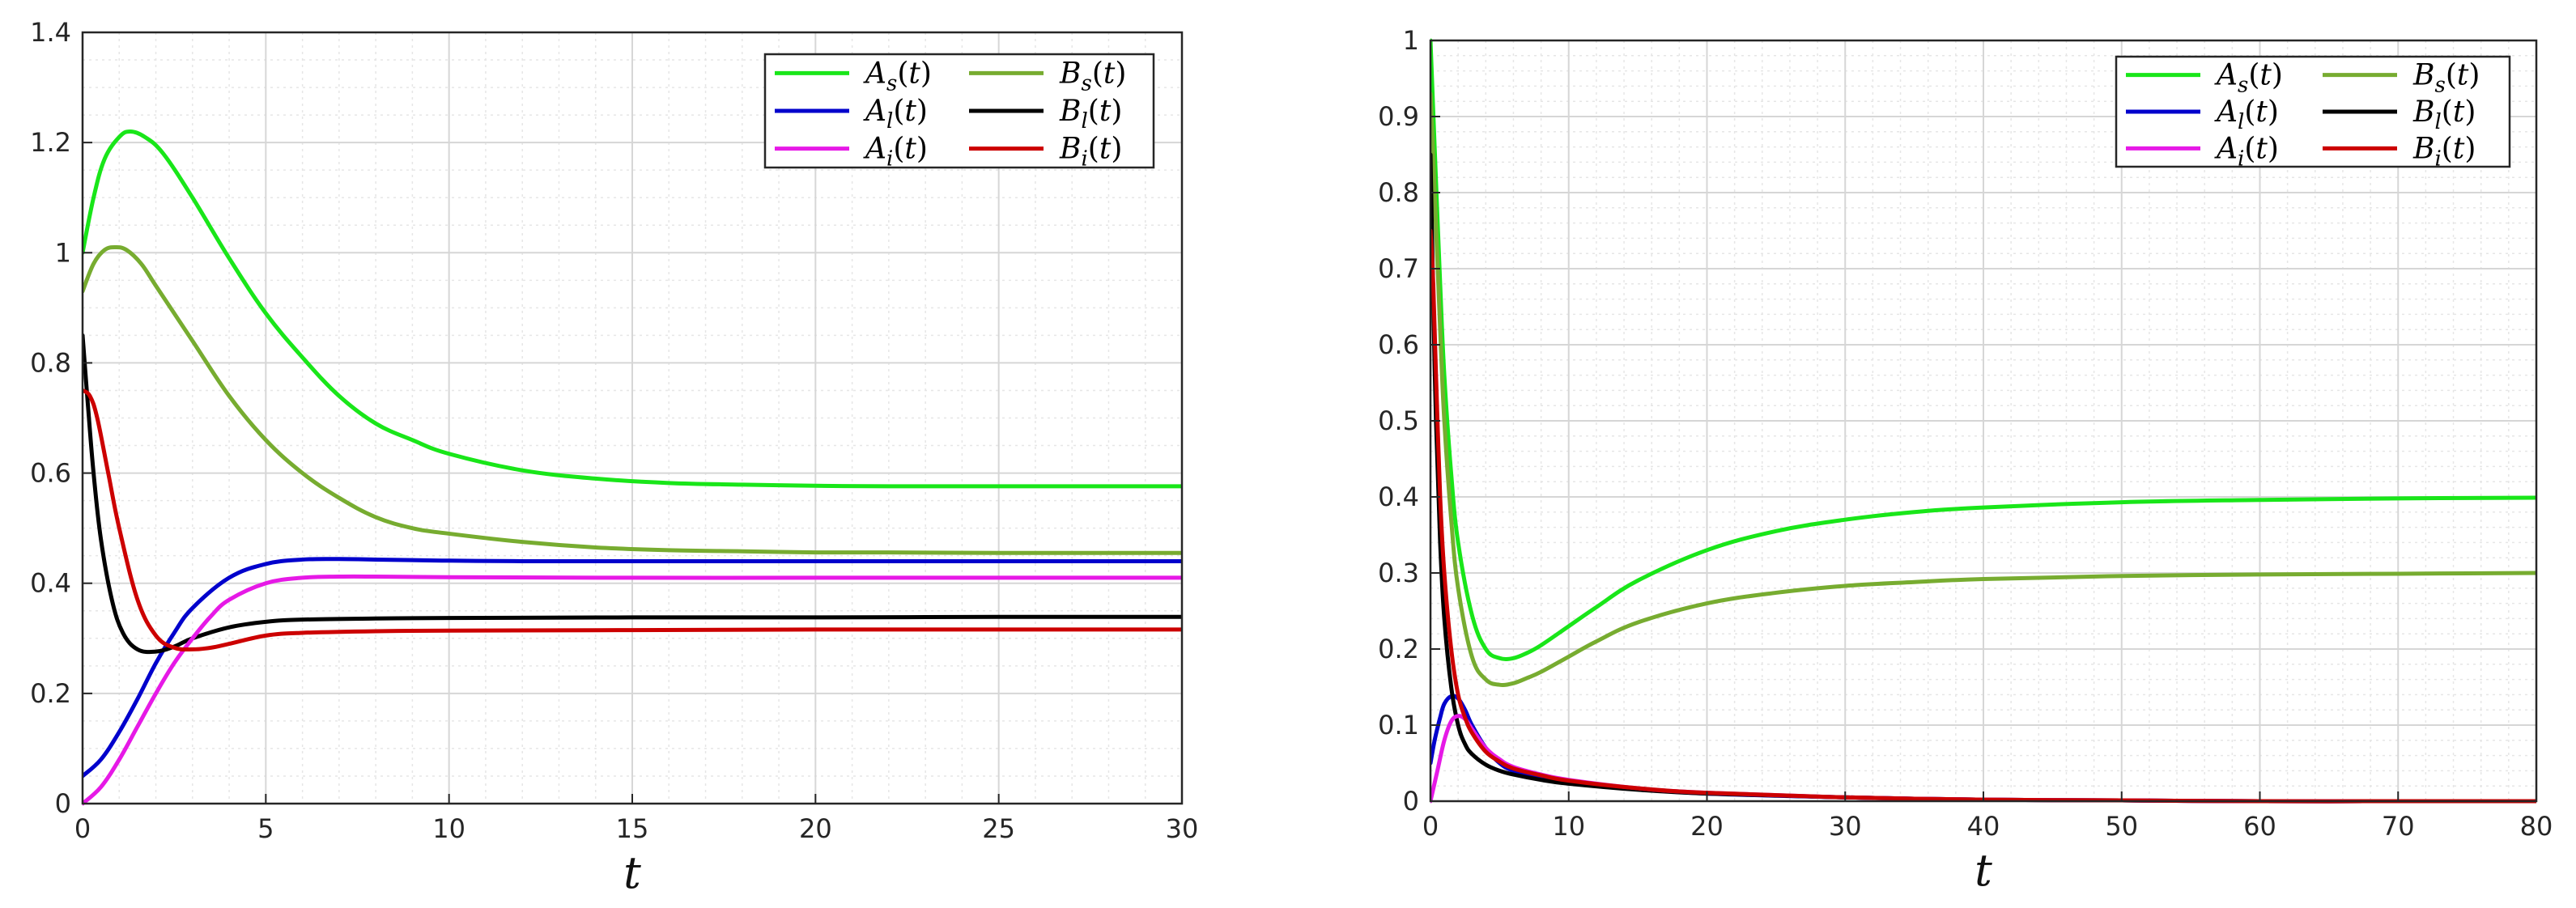 This screenshot has width=2576, height=908. Describe the element at coordinates (1984, 826) in the screenshot. I see `x-tick-label: 40` at that location.